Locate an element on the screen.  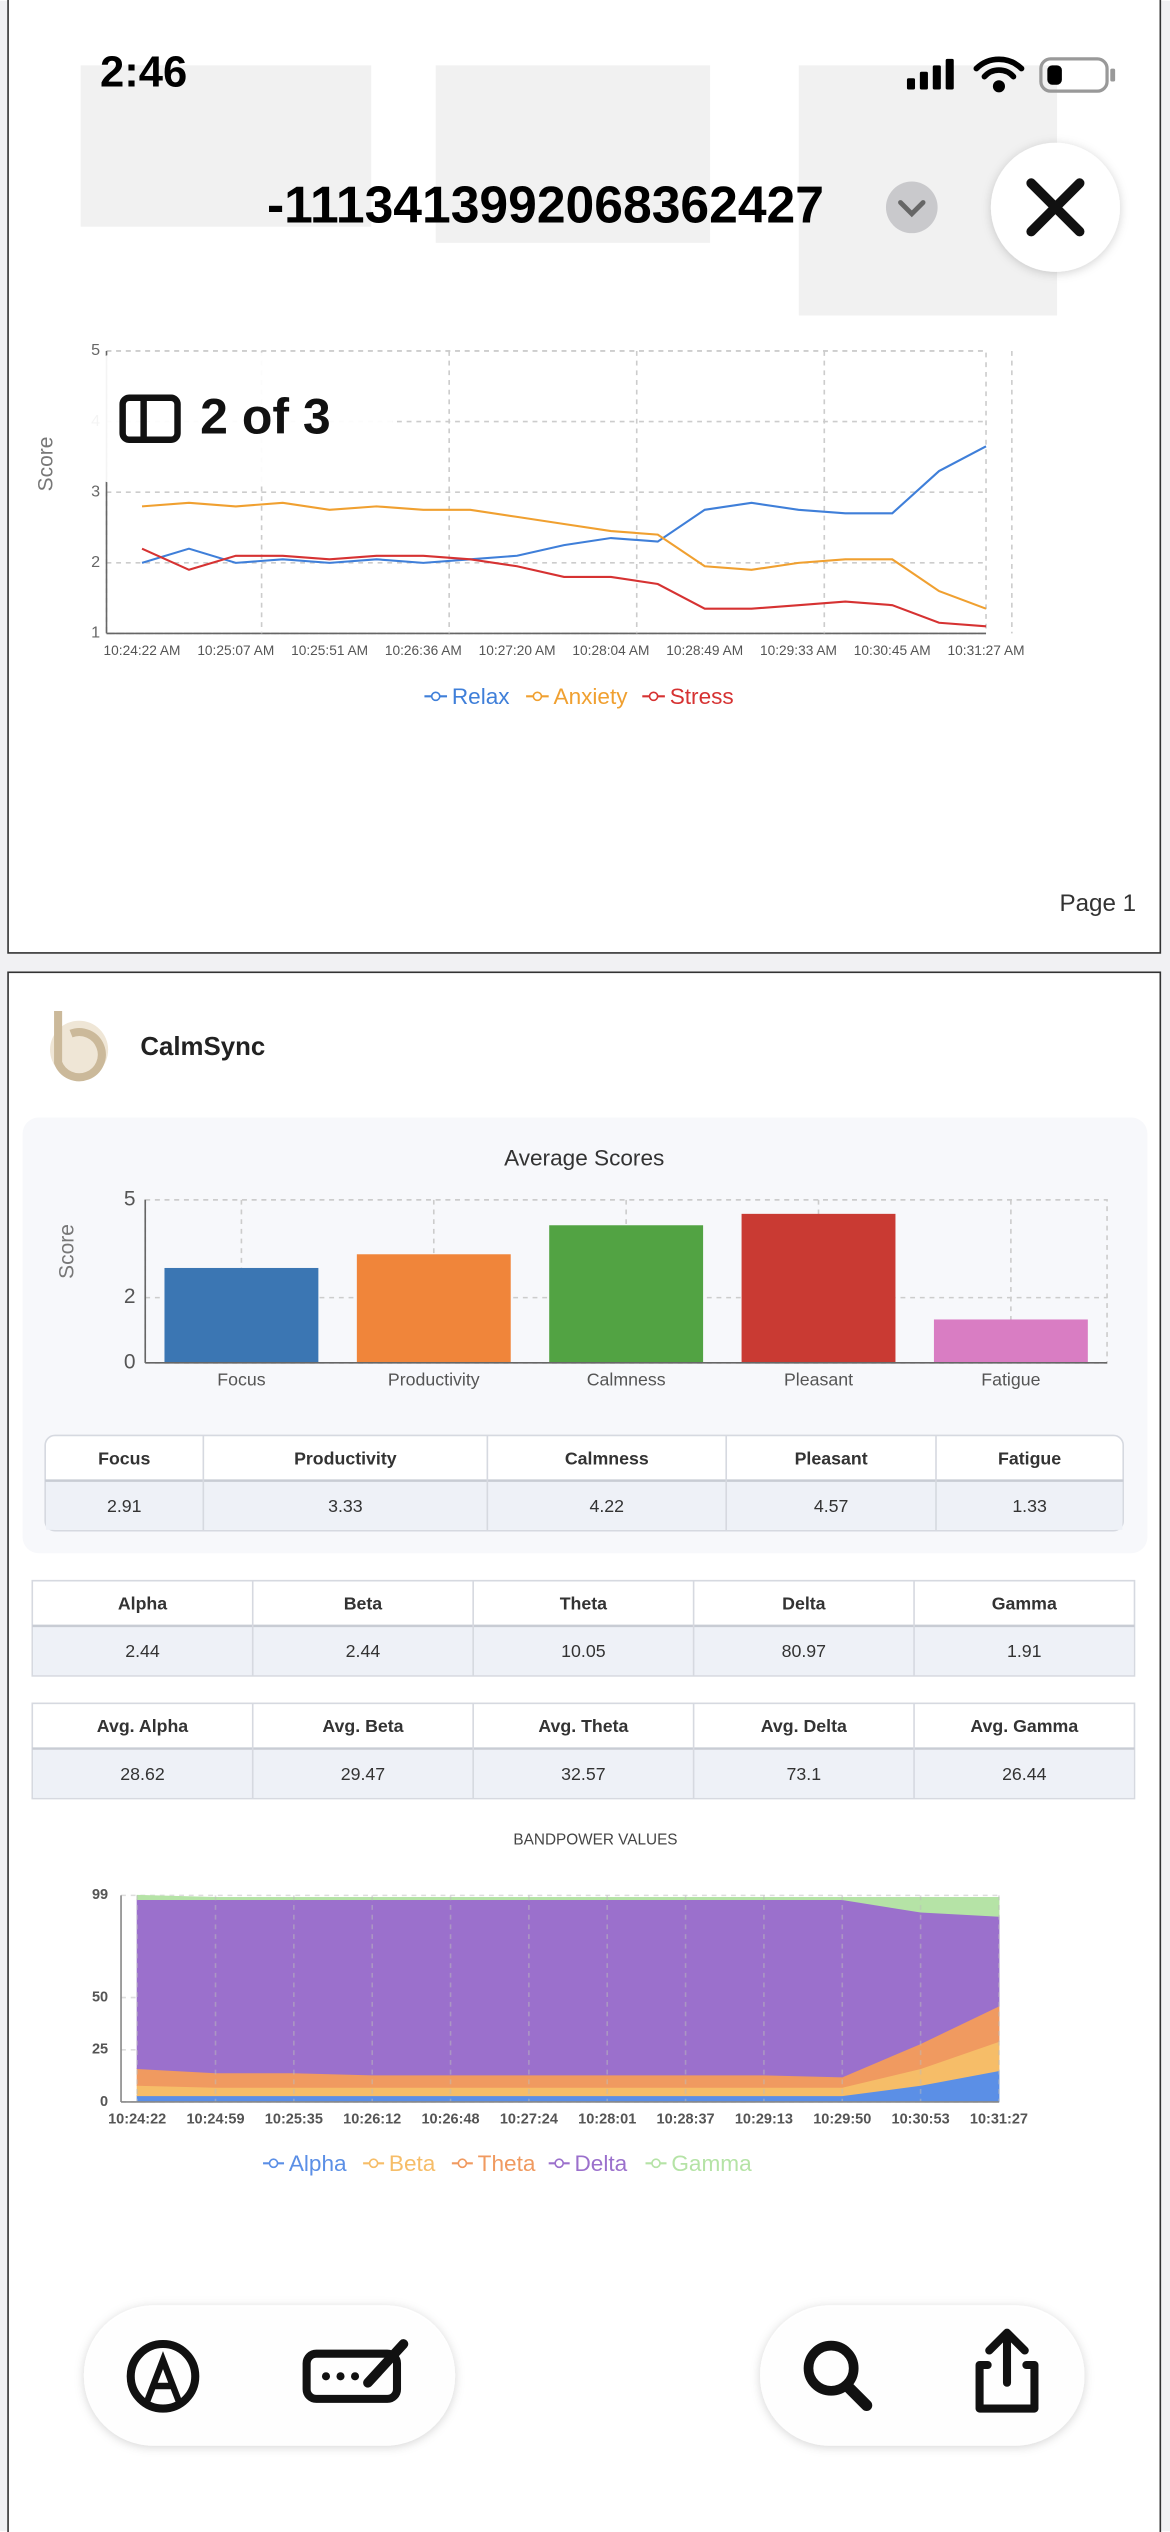
y-tick-label: 50 is located at coordinates (100, 1997).